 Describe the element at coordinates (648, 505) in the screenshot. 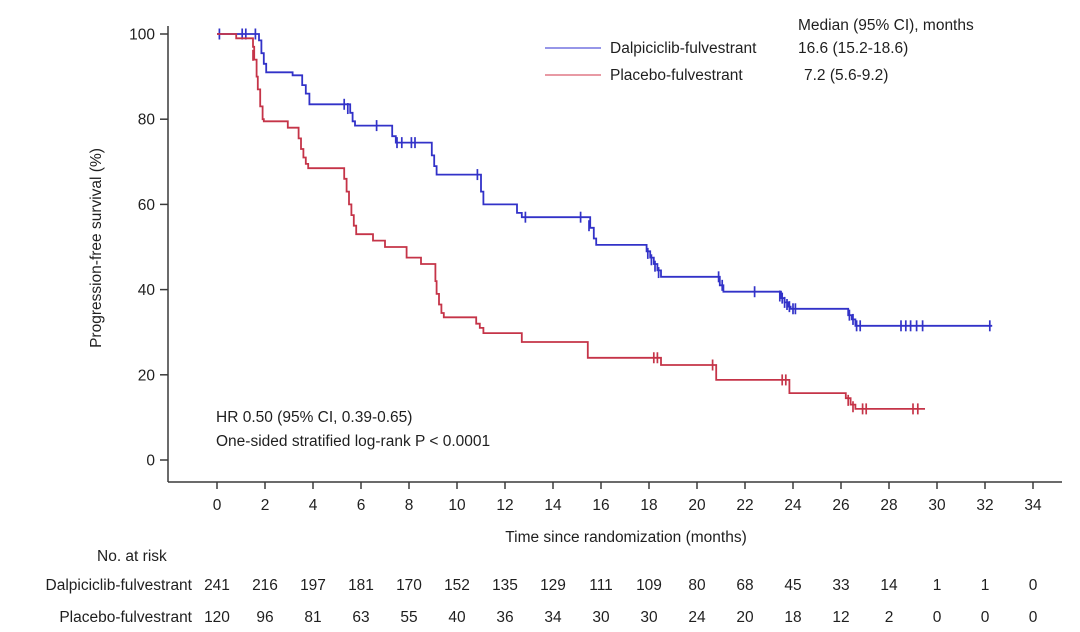

I see `x-tick-label: 18` at that location.